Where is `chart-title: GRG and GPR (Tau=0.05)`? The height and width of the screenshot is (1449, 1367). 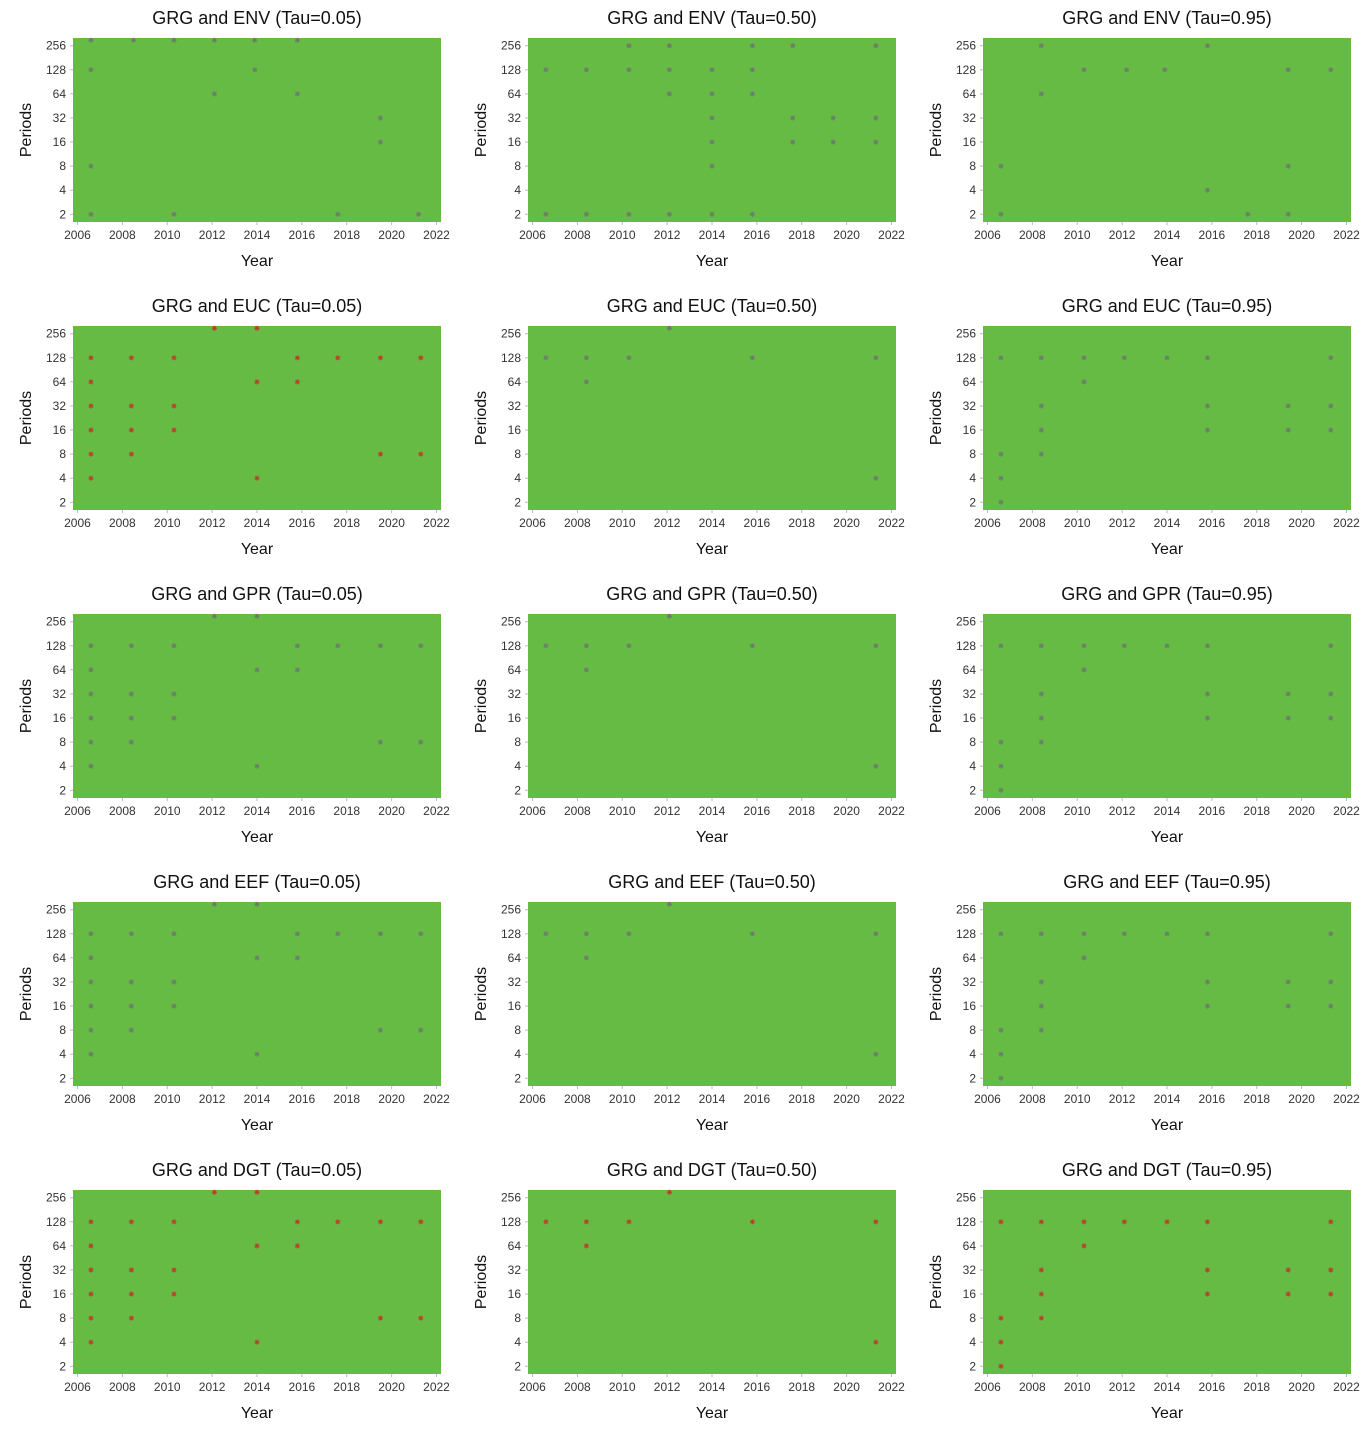
chart-title: GRG and GPR (Tau=0.05) is located at coordinates (257, 594).